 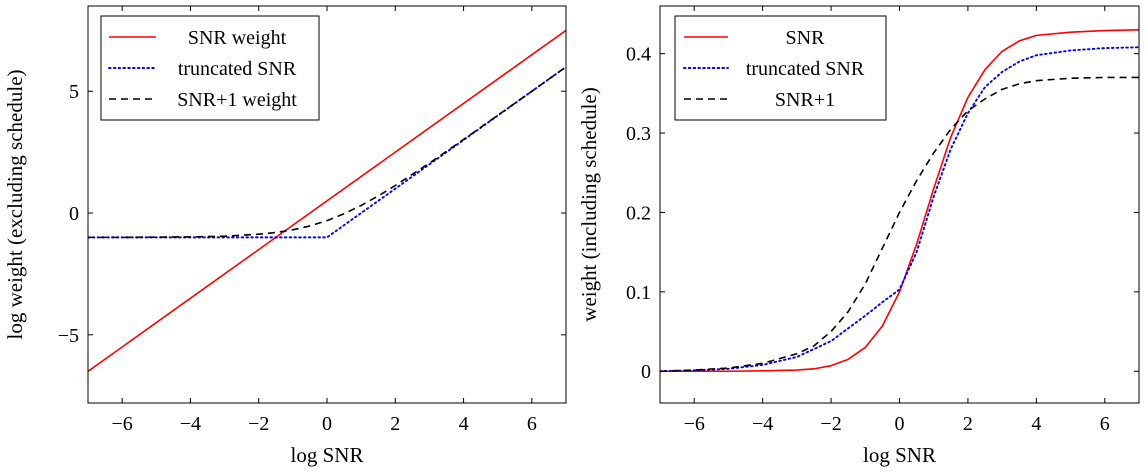 What do you see at coordinates (638, 55) in the screenshot?
I see `y-tick-label: 0.4` at bounding box center [638, 55].